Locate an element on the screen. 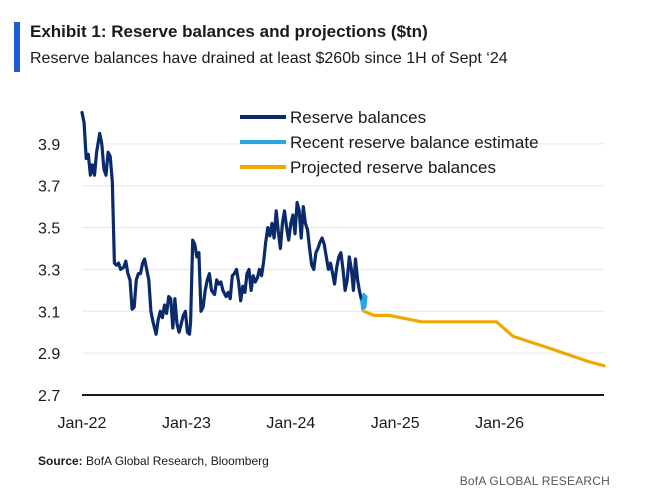  source-label: Source: is located at coordinates (60, 461).